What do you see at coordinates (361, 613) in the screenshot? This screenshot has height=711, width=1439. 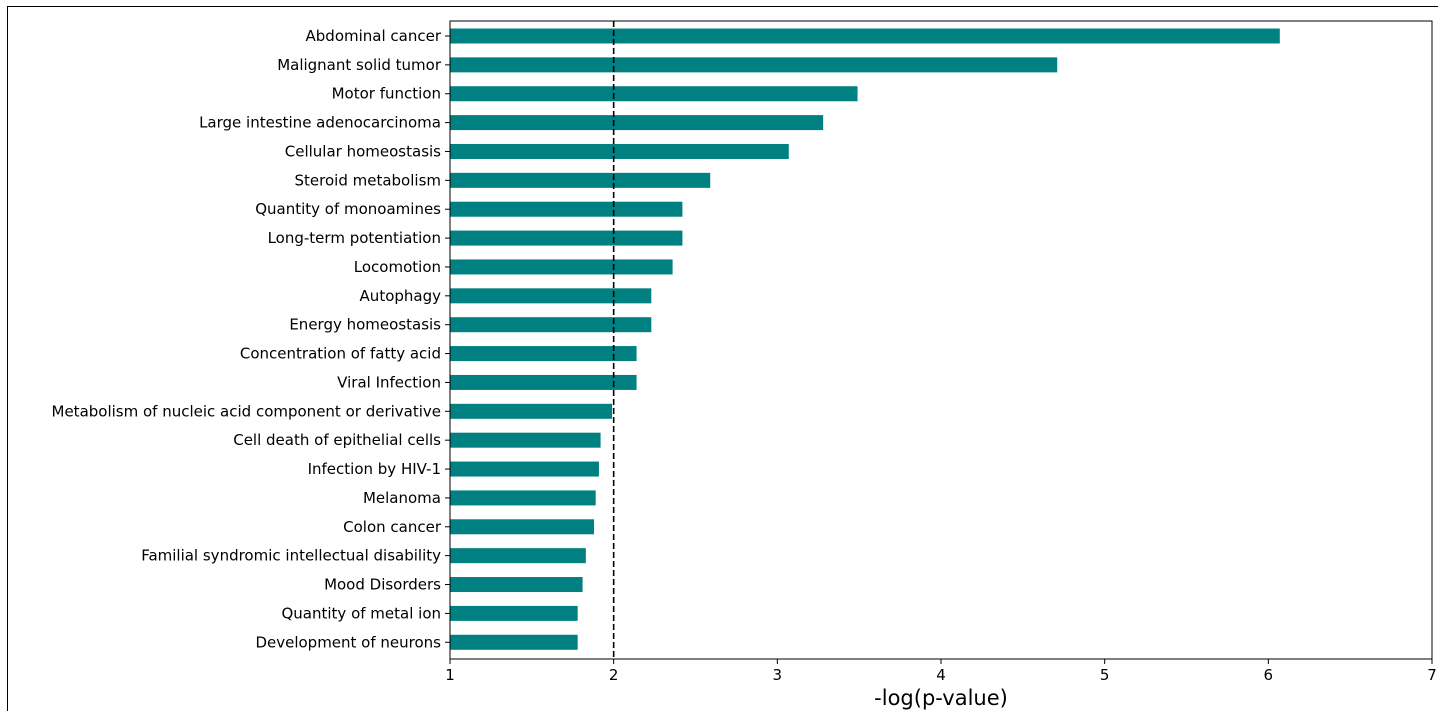 I see `category-label: Quantity of metal ion` at bounding box center [361, 613].